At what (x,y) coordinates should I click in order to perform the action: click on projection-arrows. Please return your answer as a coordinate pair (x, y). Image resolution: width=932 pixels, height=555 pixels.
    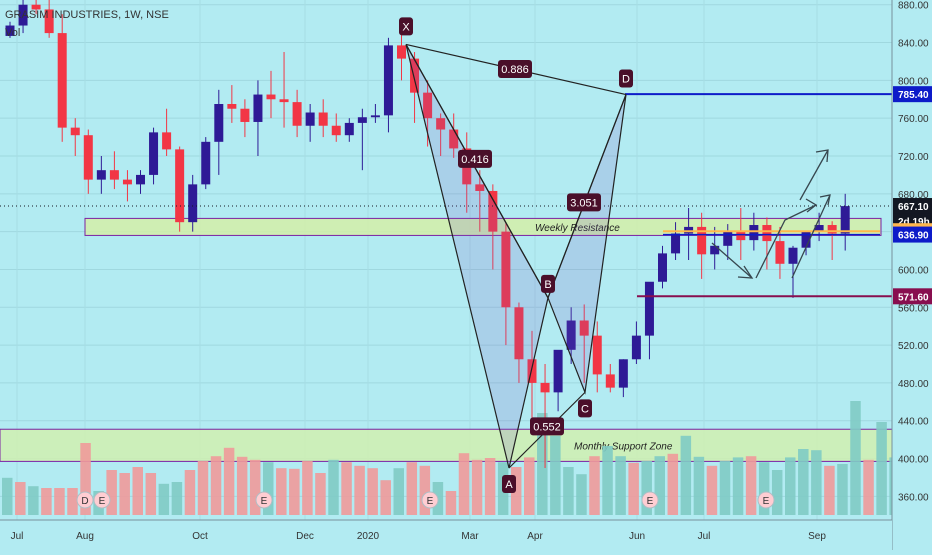
    Looking at the image, I should click on (771, 214).